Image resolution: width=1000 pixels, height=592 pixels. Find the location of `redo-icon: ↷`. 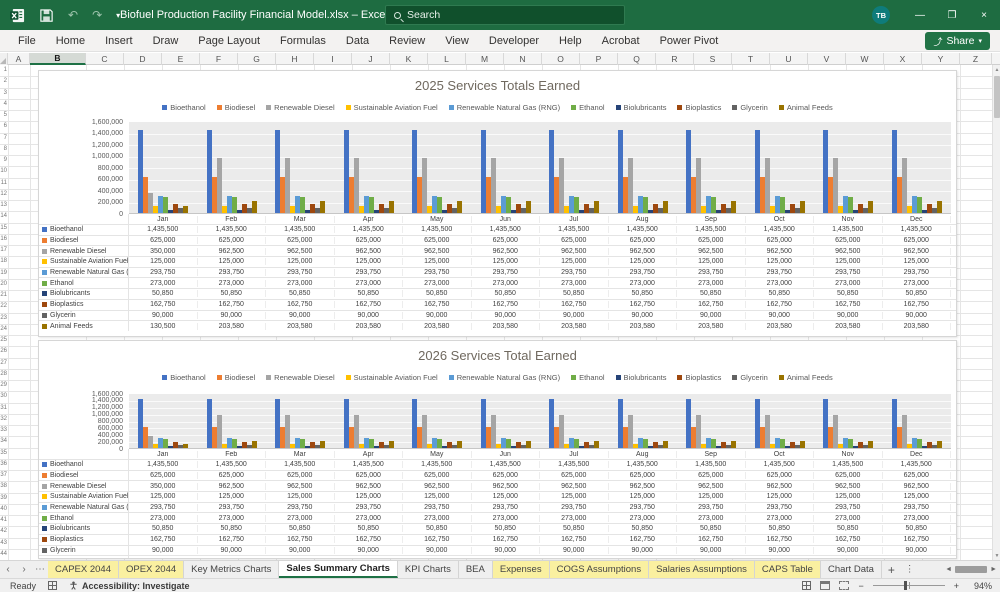

redo-icon: ↷ is located at coordinates (97, 15).